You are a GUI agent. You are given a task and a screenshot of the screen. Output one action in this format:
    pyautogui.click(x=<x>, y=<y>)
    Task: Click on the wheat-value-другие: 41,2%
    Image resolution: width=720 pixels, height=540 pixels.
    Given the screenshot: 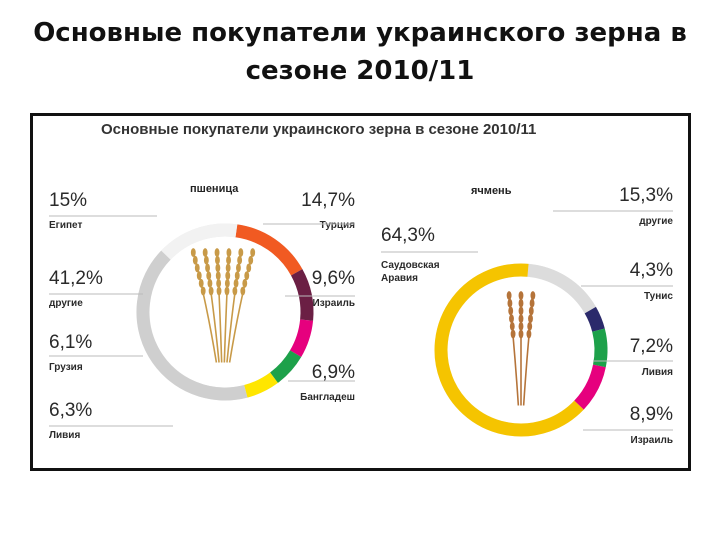 What is the action you would take?
    pyautogui.click(x=76, y=278)
    